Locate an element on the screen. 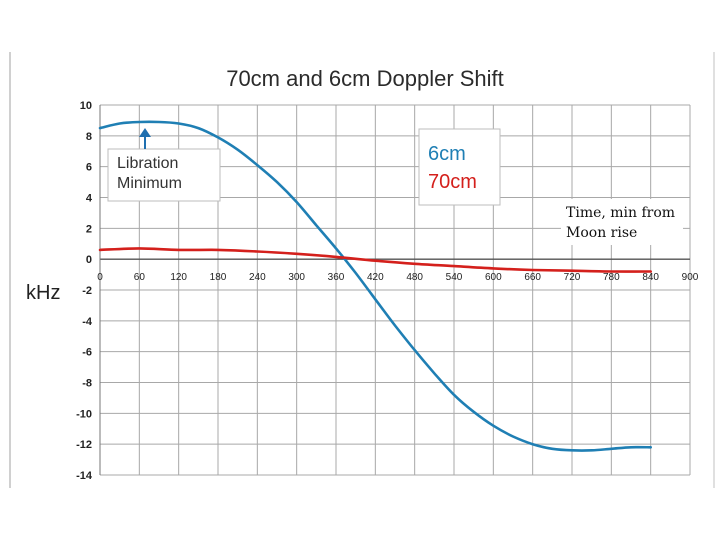 This screenshot has width=720, height=540. y-tick-label: 4 is located at coordinates (89, 199).